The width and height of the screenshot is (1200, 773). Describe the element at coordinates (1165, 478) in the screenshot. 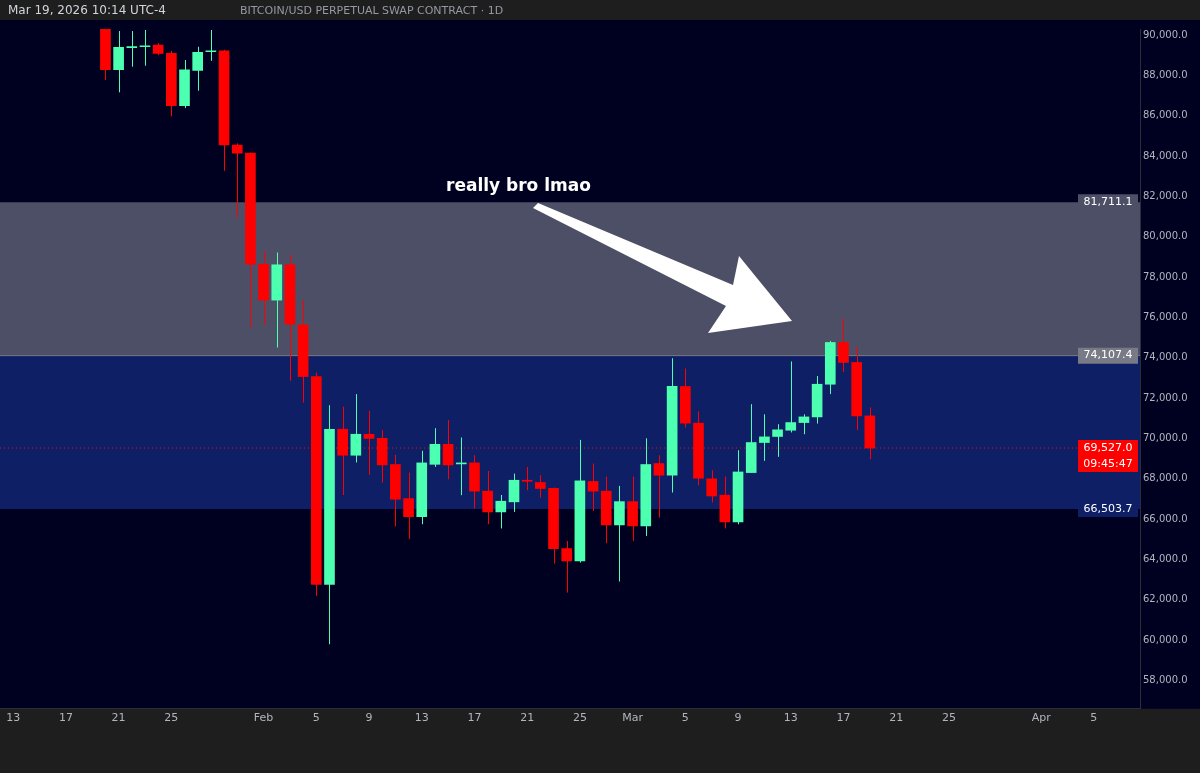

I see `y-tick-label: 68,000.0` at that location.